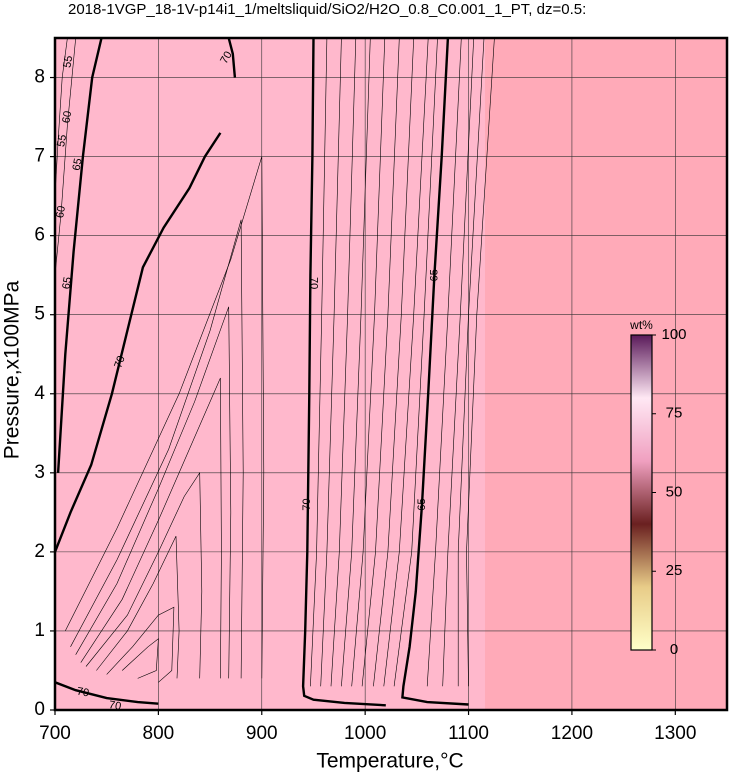  Describe the element at coordinates (39, 393) in the screenshot. I see `y-tick-label: 4` at that location.